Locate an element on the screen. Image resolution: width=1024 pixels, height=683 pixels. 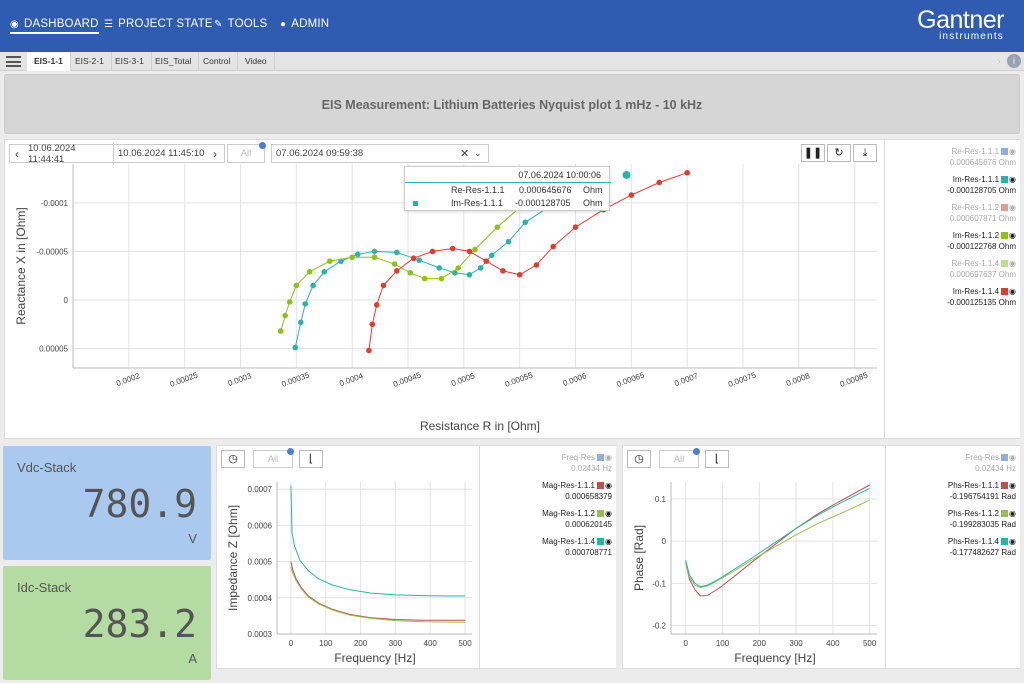
tab-control: Control is located at coordinates (217, 61).